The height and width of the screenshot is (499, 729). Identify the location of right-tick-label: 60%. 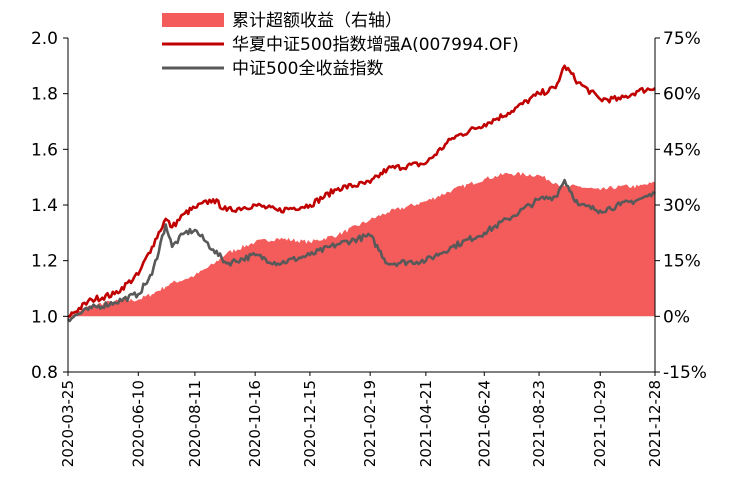
(682, 95).